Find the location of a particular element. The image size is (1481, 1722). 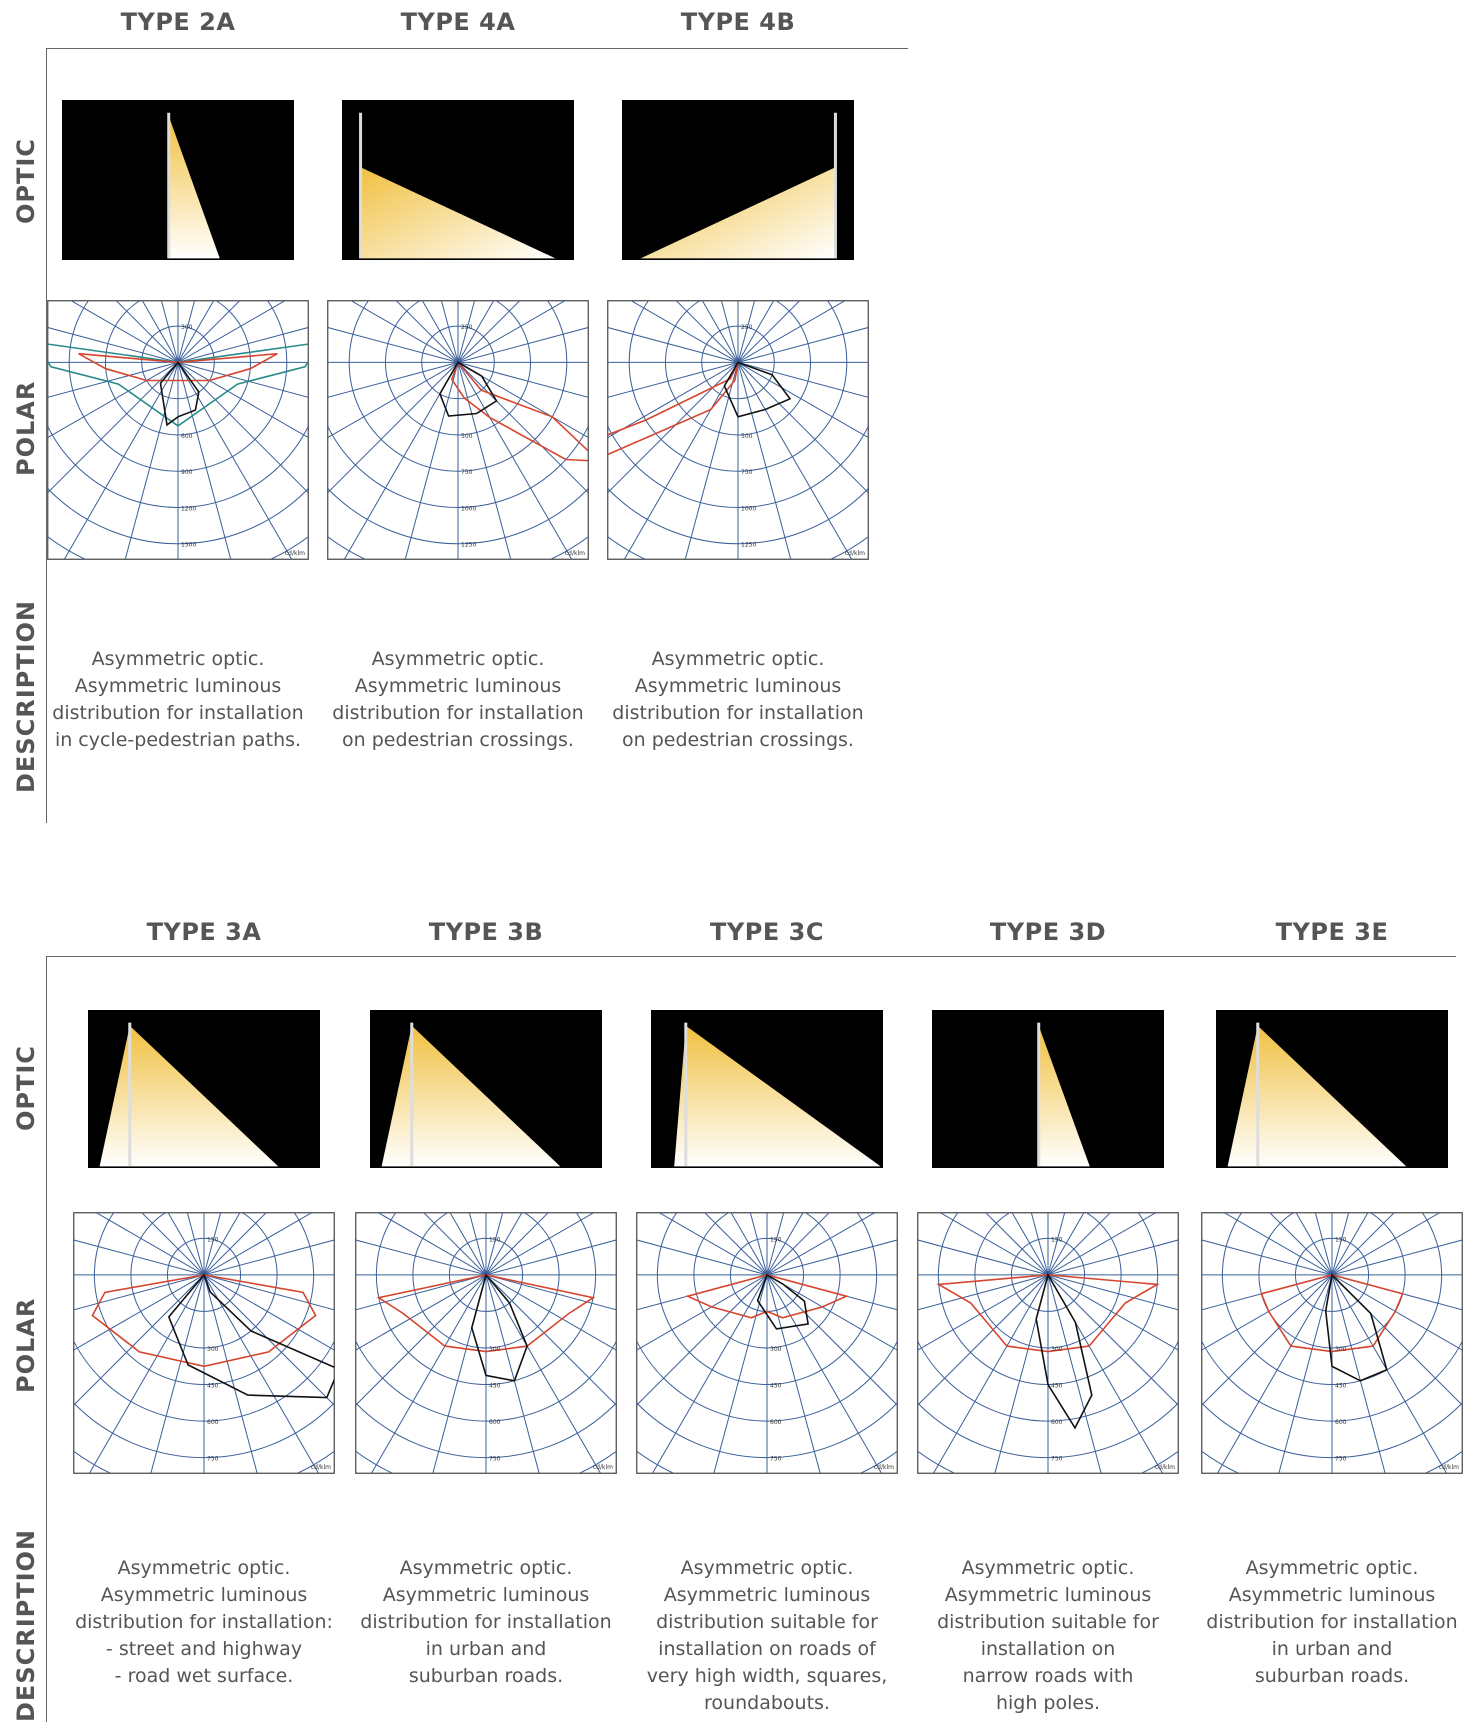

row-label-optic: OPTIC is located at coordinates (26, 1088).